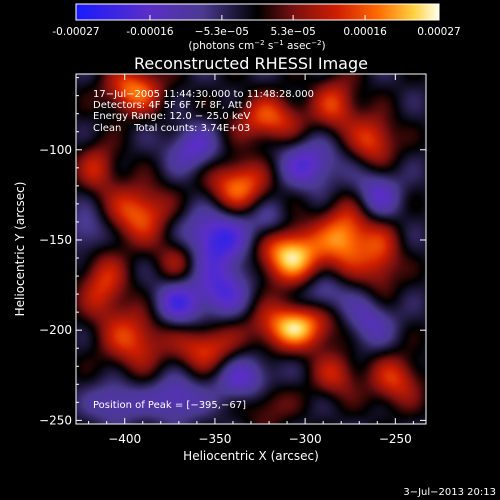  I want to click on colorbar-gradient, so click(257, 12).